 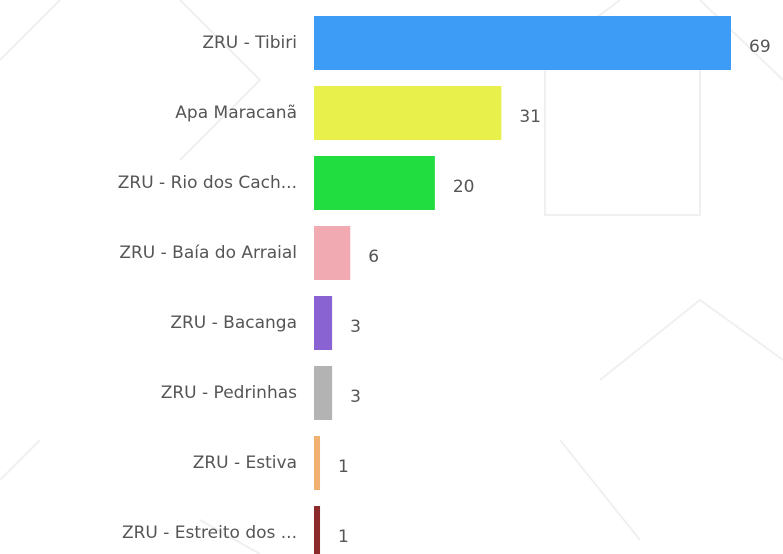 What do you see at coordinates (760, 47) in the screenshot?
I see `value-label: 69` at bounding box center [760, 47].